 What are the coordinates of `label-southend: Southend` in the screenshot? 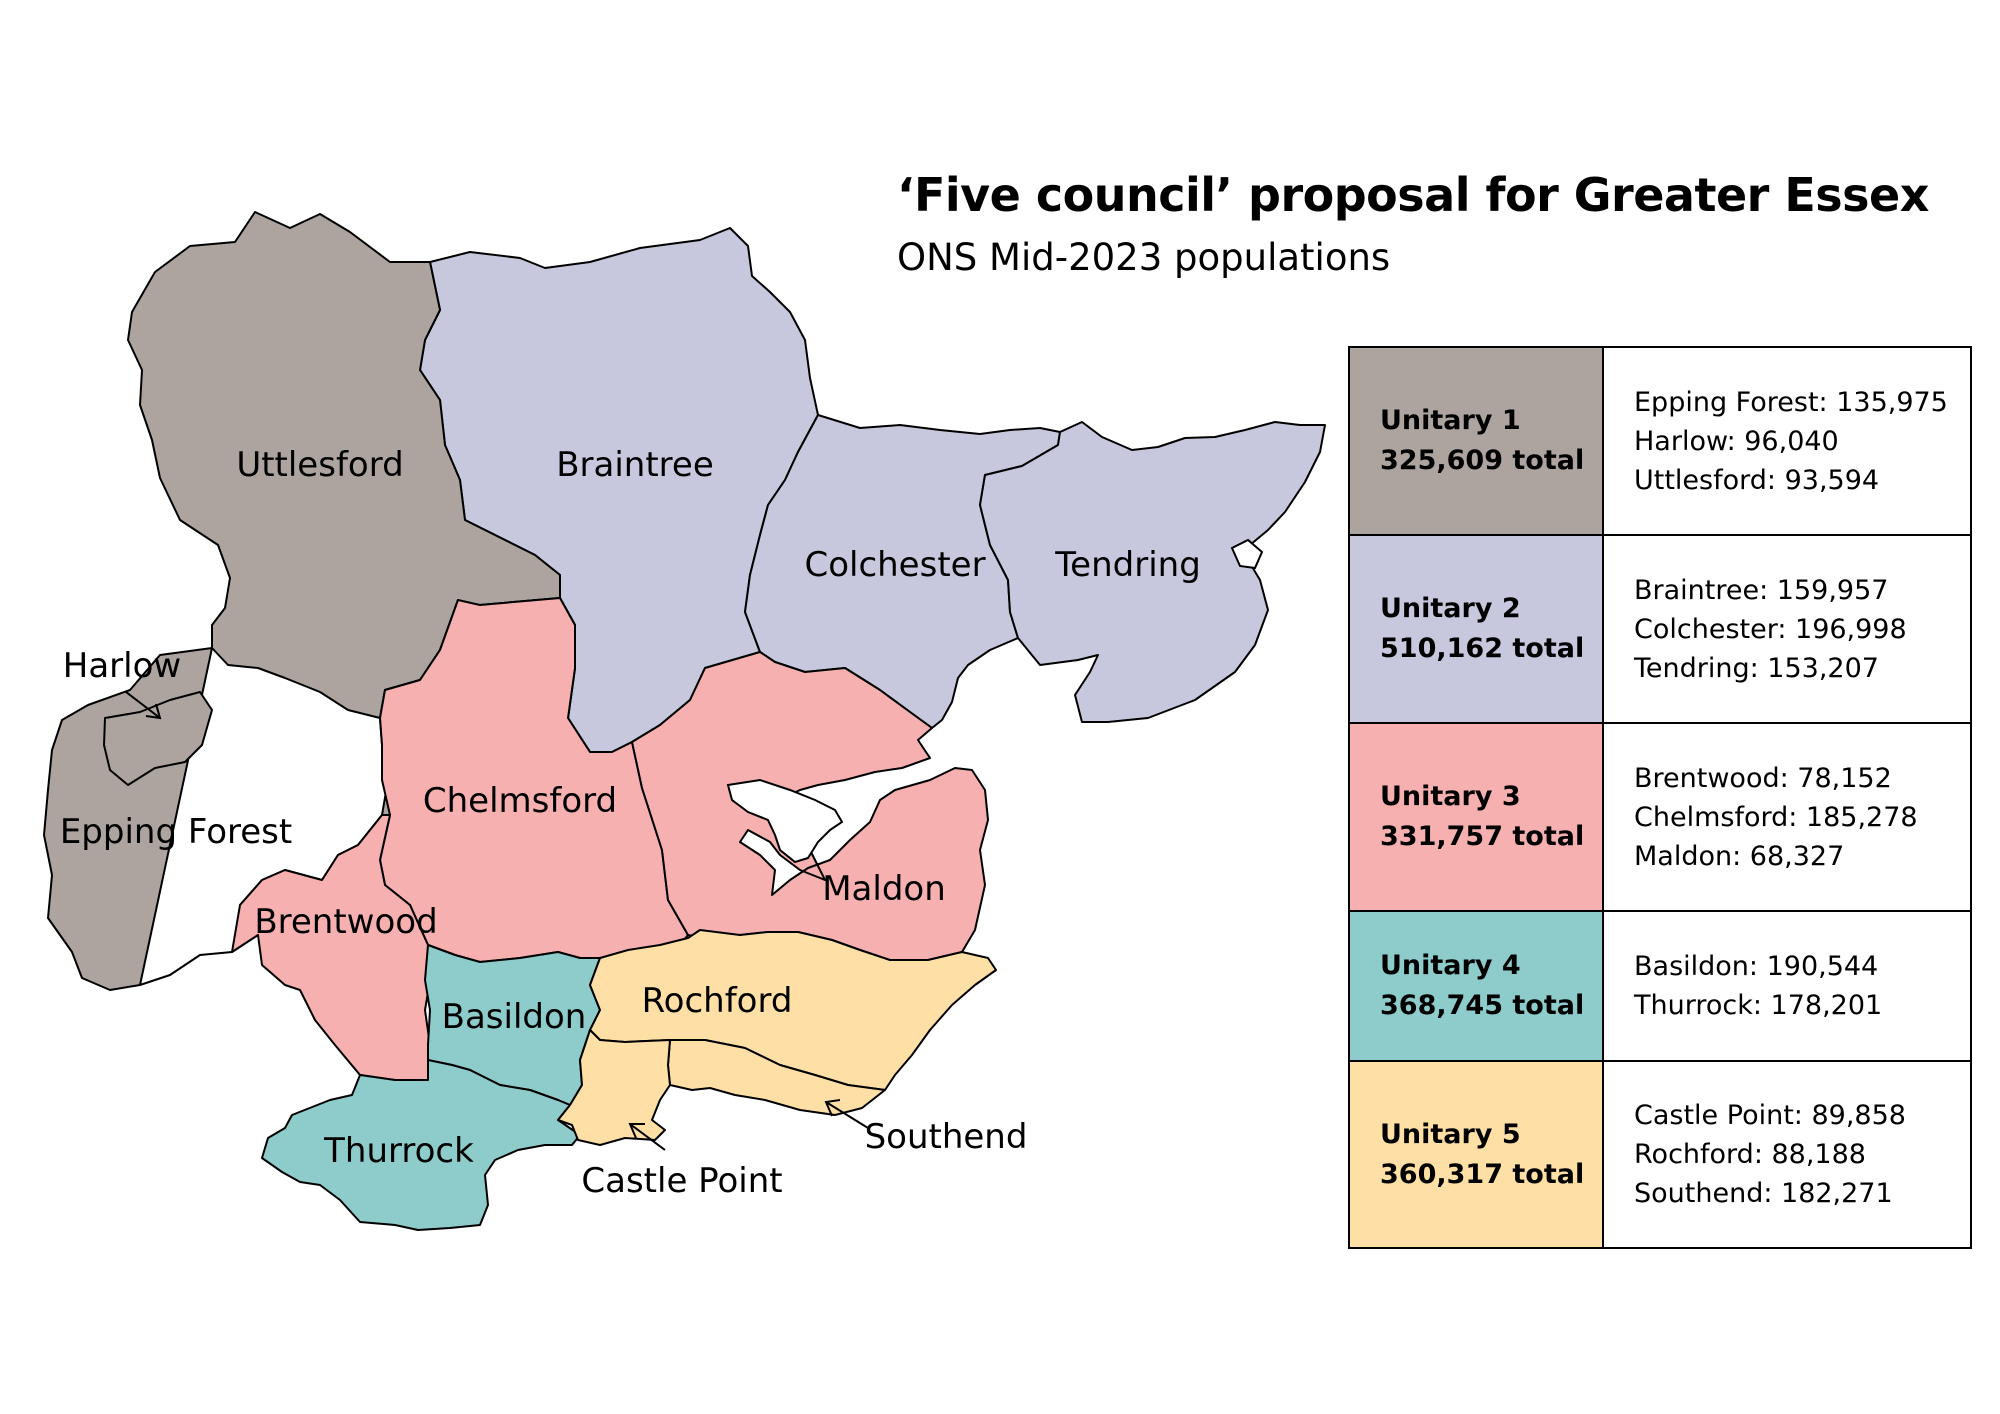 It's located at (946, 1137).